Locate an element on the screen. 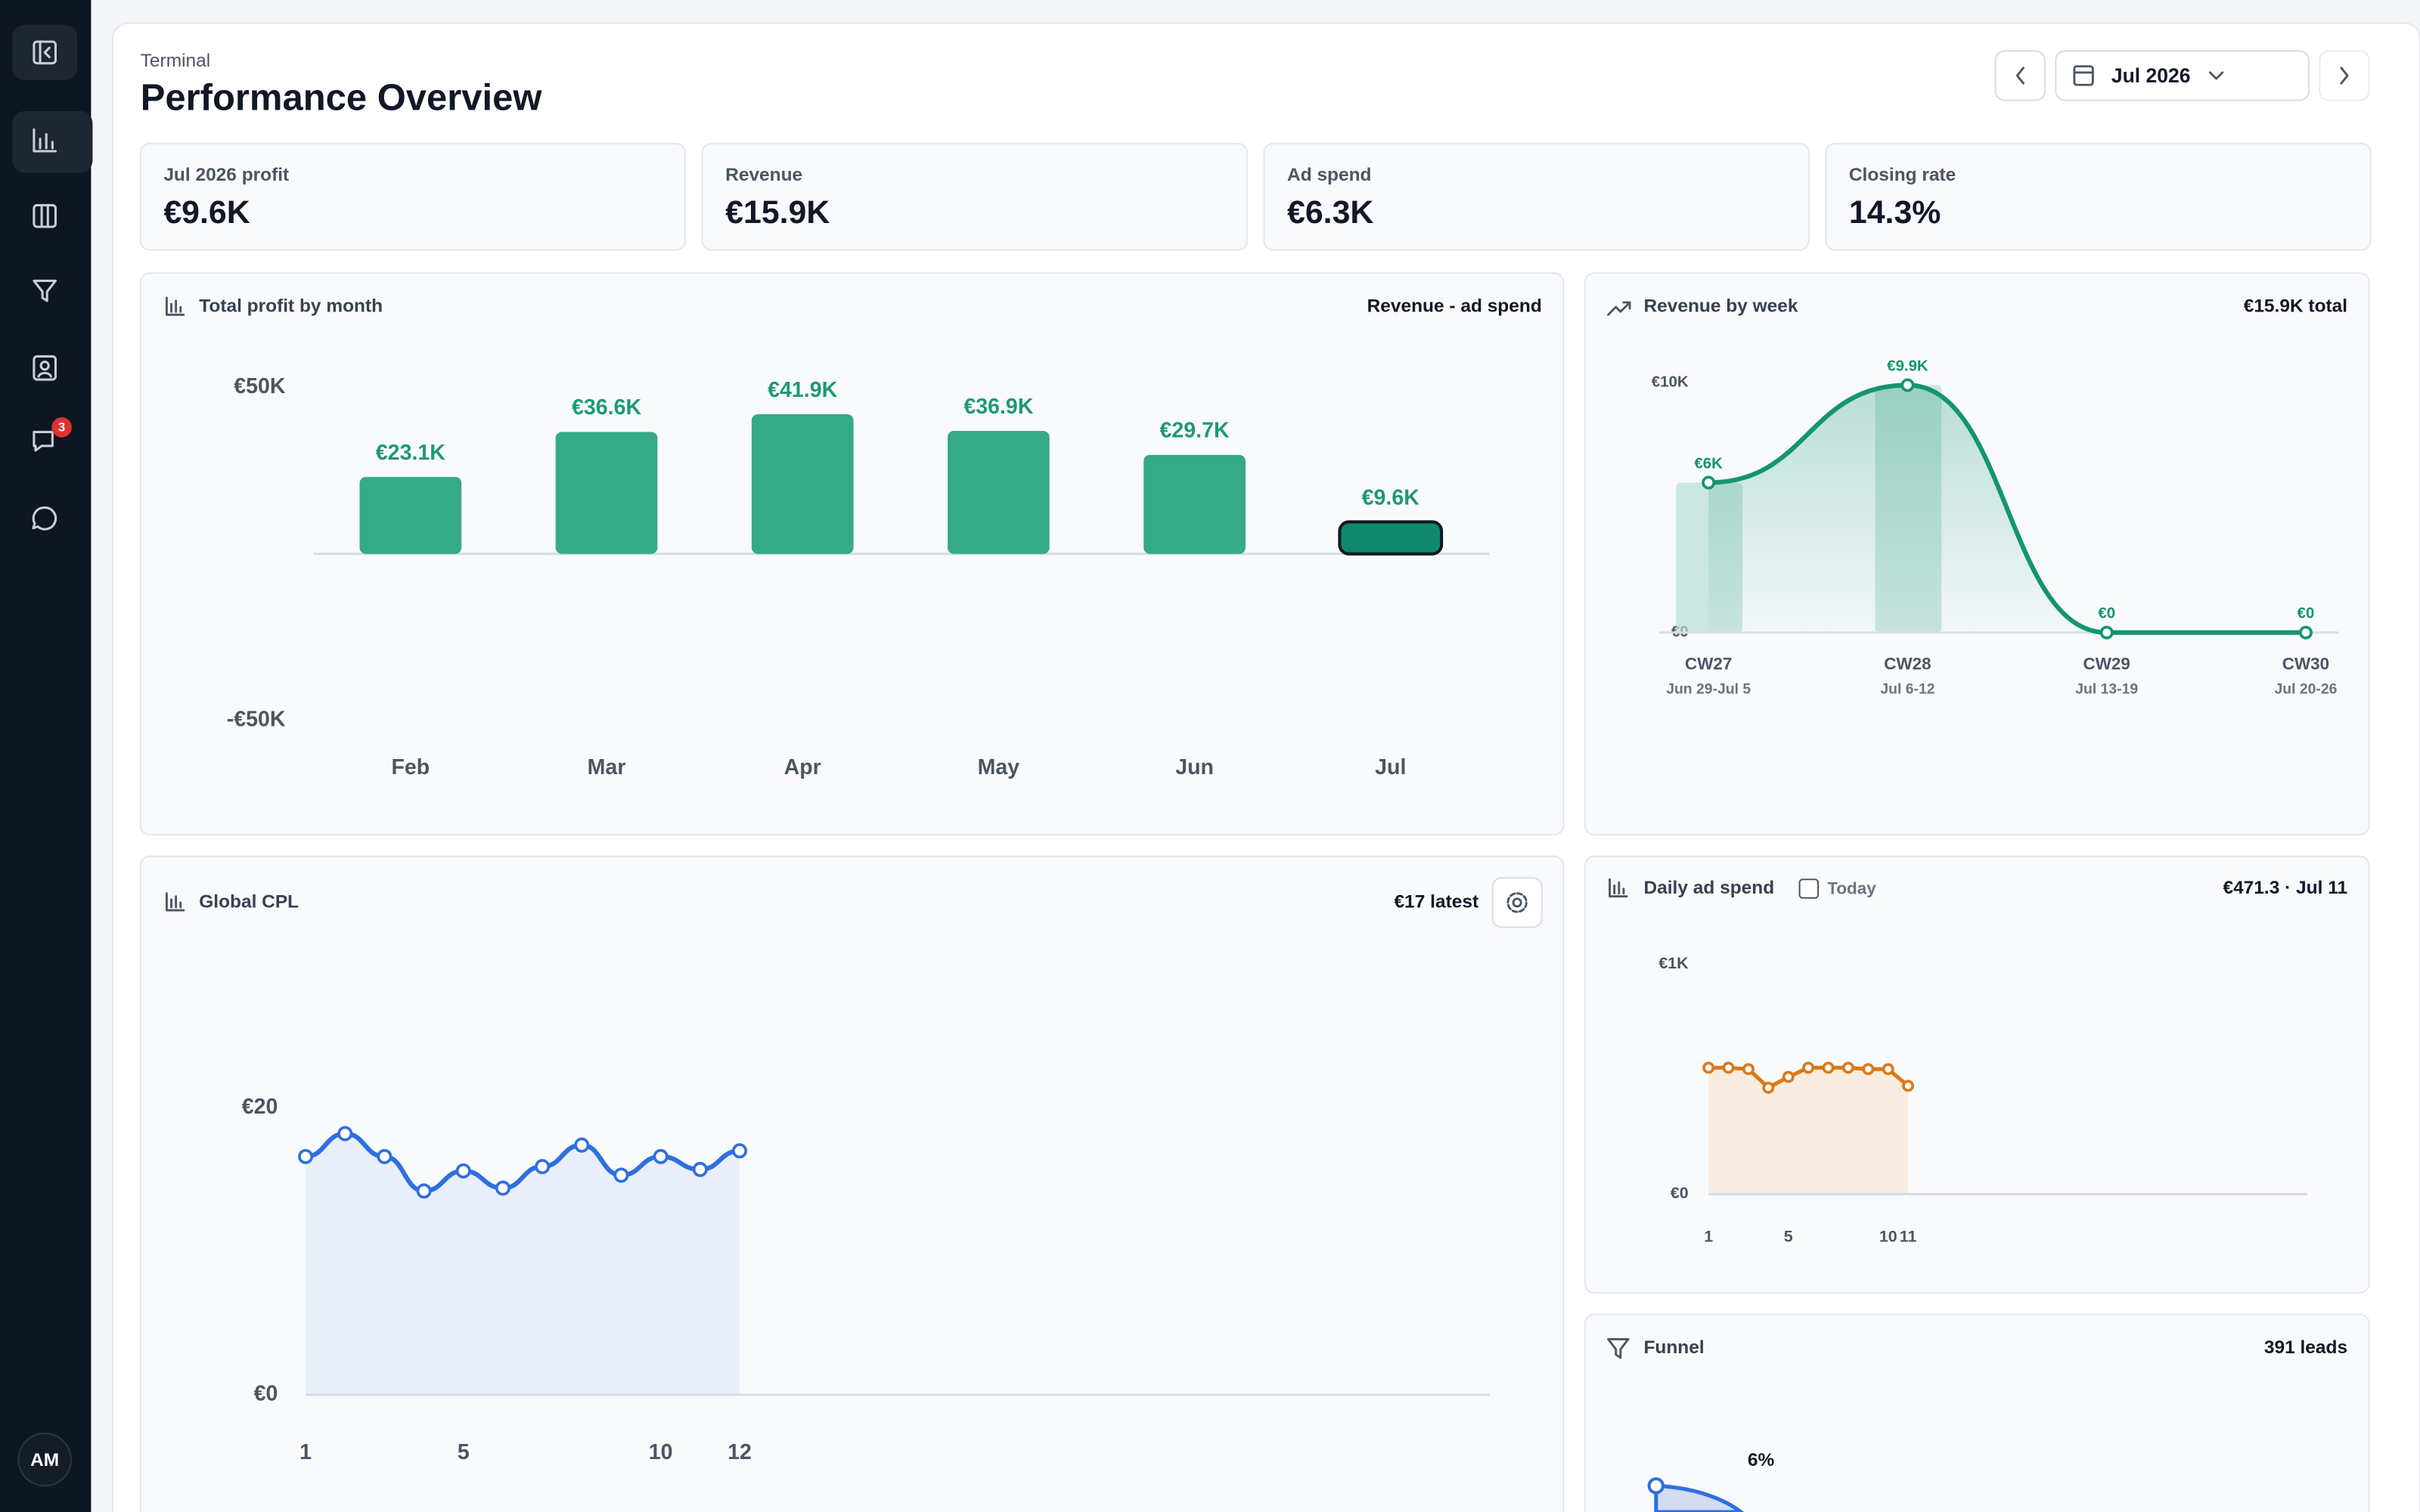 The height and width of the screenshot is (1512, 2420). kpi-label: Jul 2026 profit is located at coordinates (226, 175).